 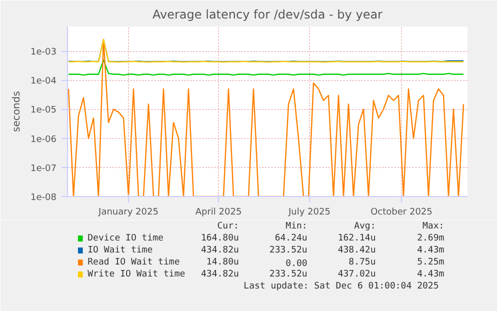 What do you see at coordinates (43, 139) in the screenshot?
I see `y-tick-label: 1e-06` at bounding box center [43, 139].